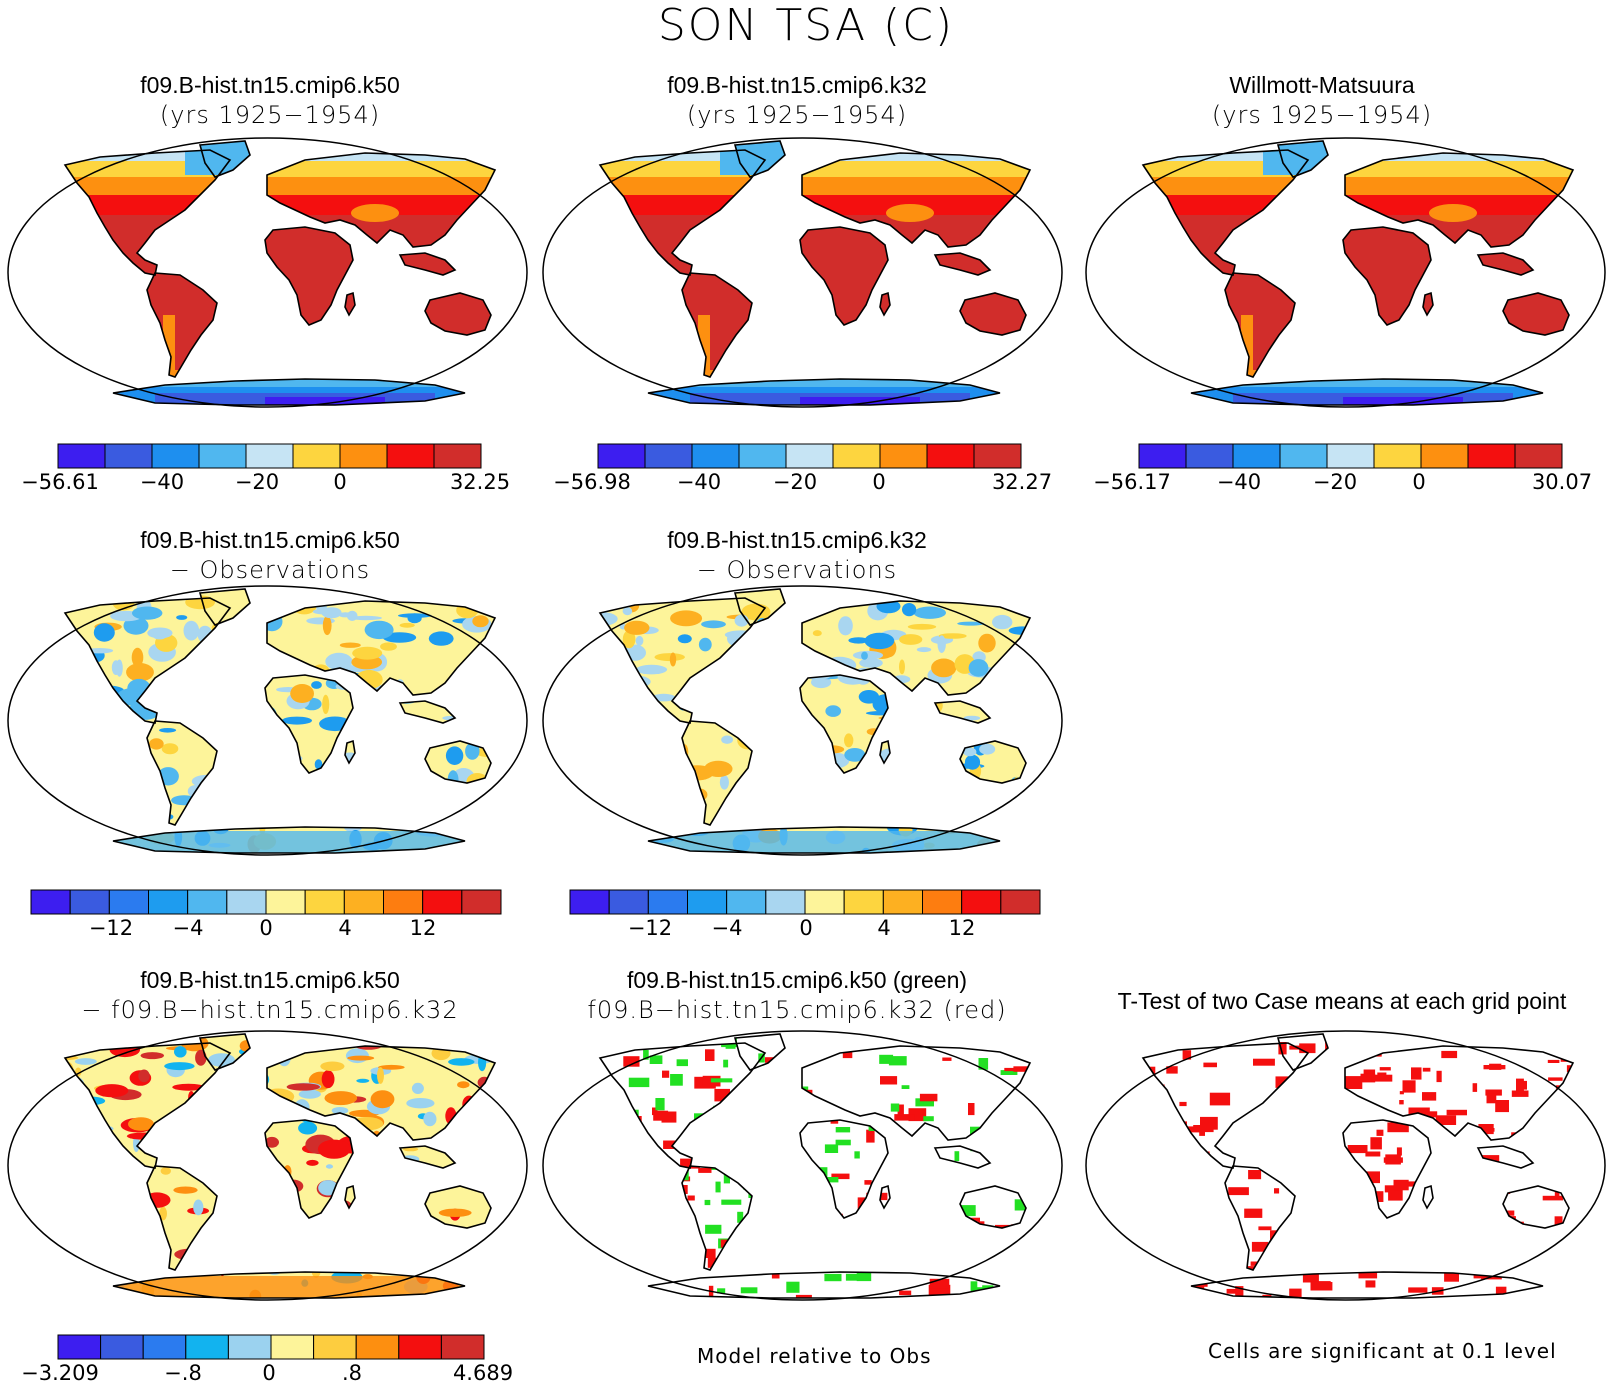 The image size is (1612, 1385). What do you see at coordinates (270, 1010) in the screenshot?
I see `panel-title-line2: − f09.B−hist.tn15.cmip6.k32` at bounding box center [270, 1010].